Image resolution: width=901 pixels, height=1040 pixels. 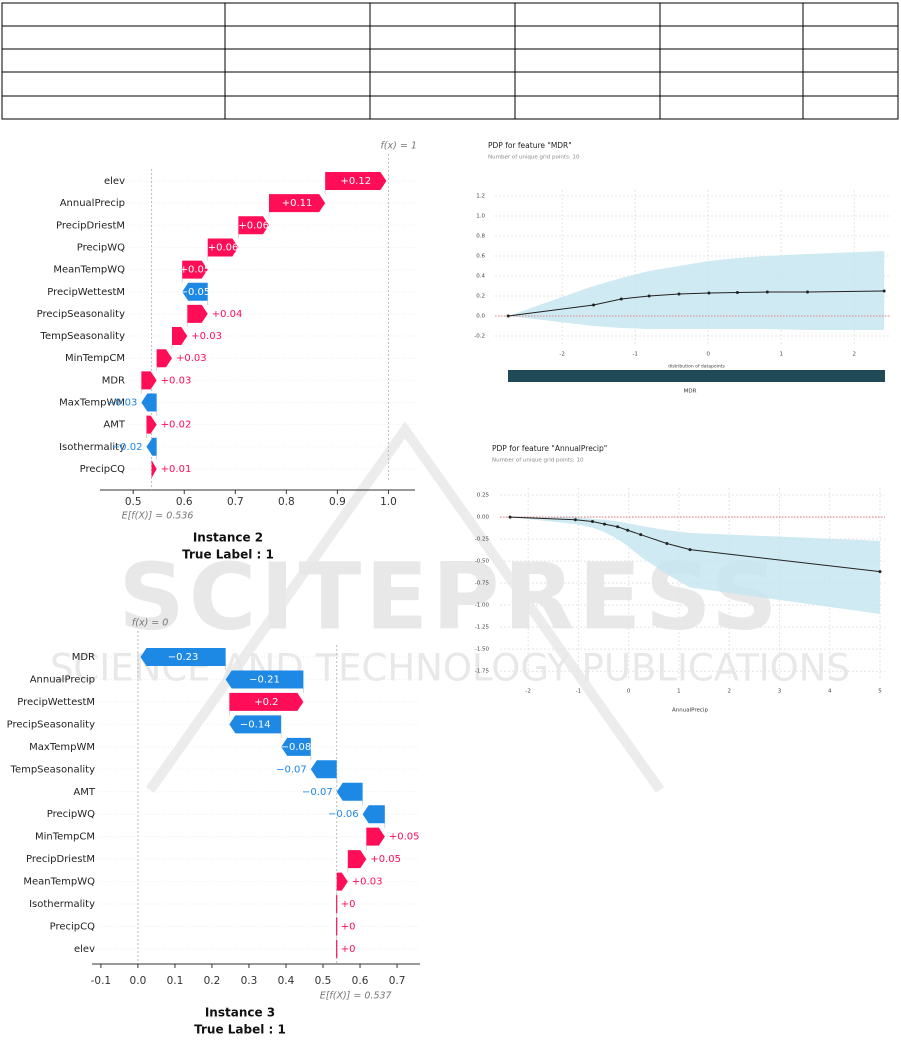 I want to click on x-tick-label: 0.1, so click(x=175, y=981).